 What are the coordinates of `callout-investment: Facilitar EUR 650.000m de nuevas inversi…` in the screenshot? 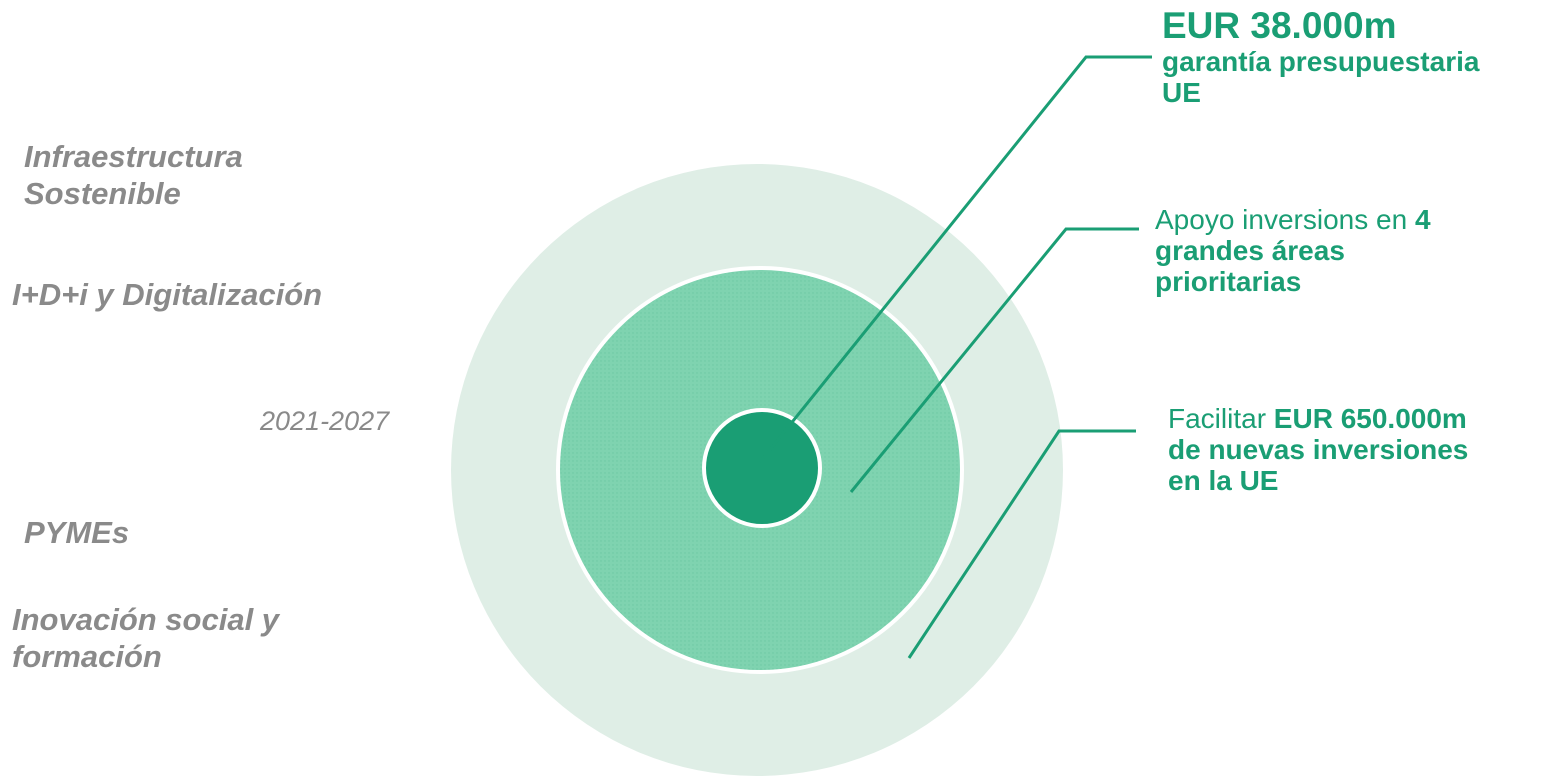 It's located at (1318, 449).